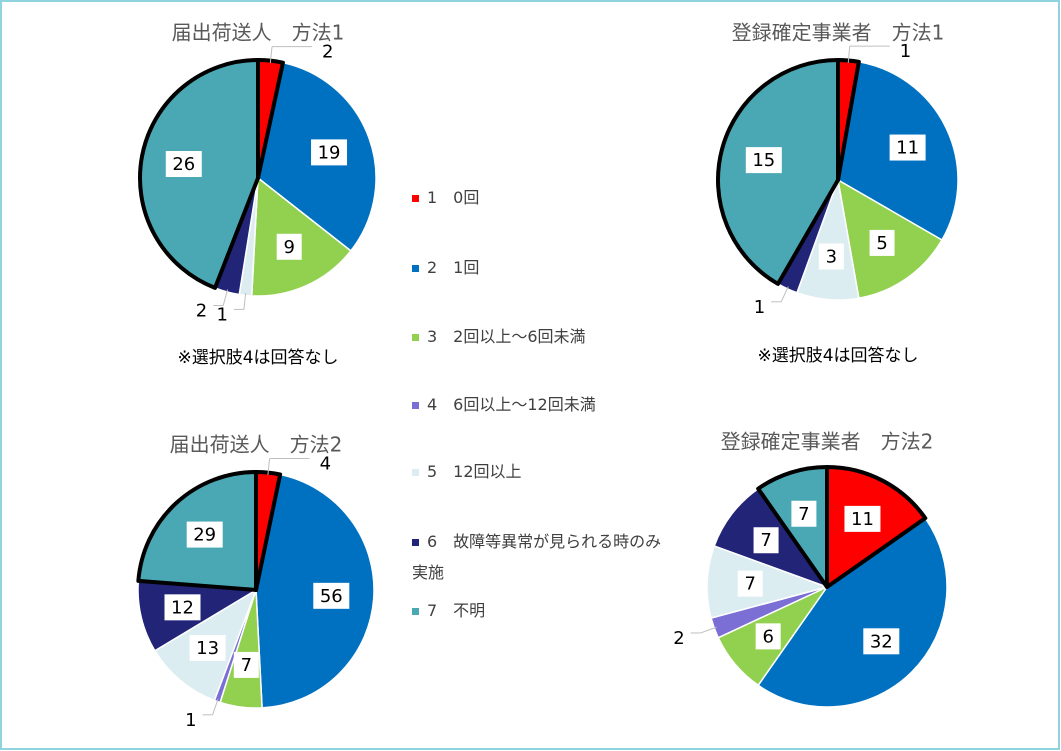 This screenshot has width=1061, height=751. I want to click on legend-item: 1 0回, so click(537, 197).